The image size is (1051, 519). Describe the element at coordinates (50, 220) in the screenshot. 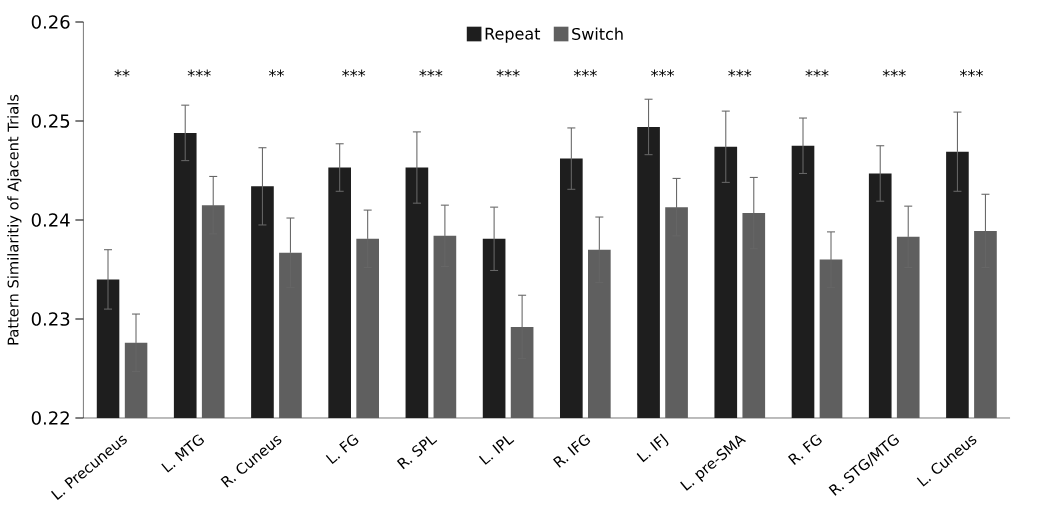

I see `y-tick-label: 0.24` at that location.